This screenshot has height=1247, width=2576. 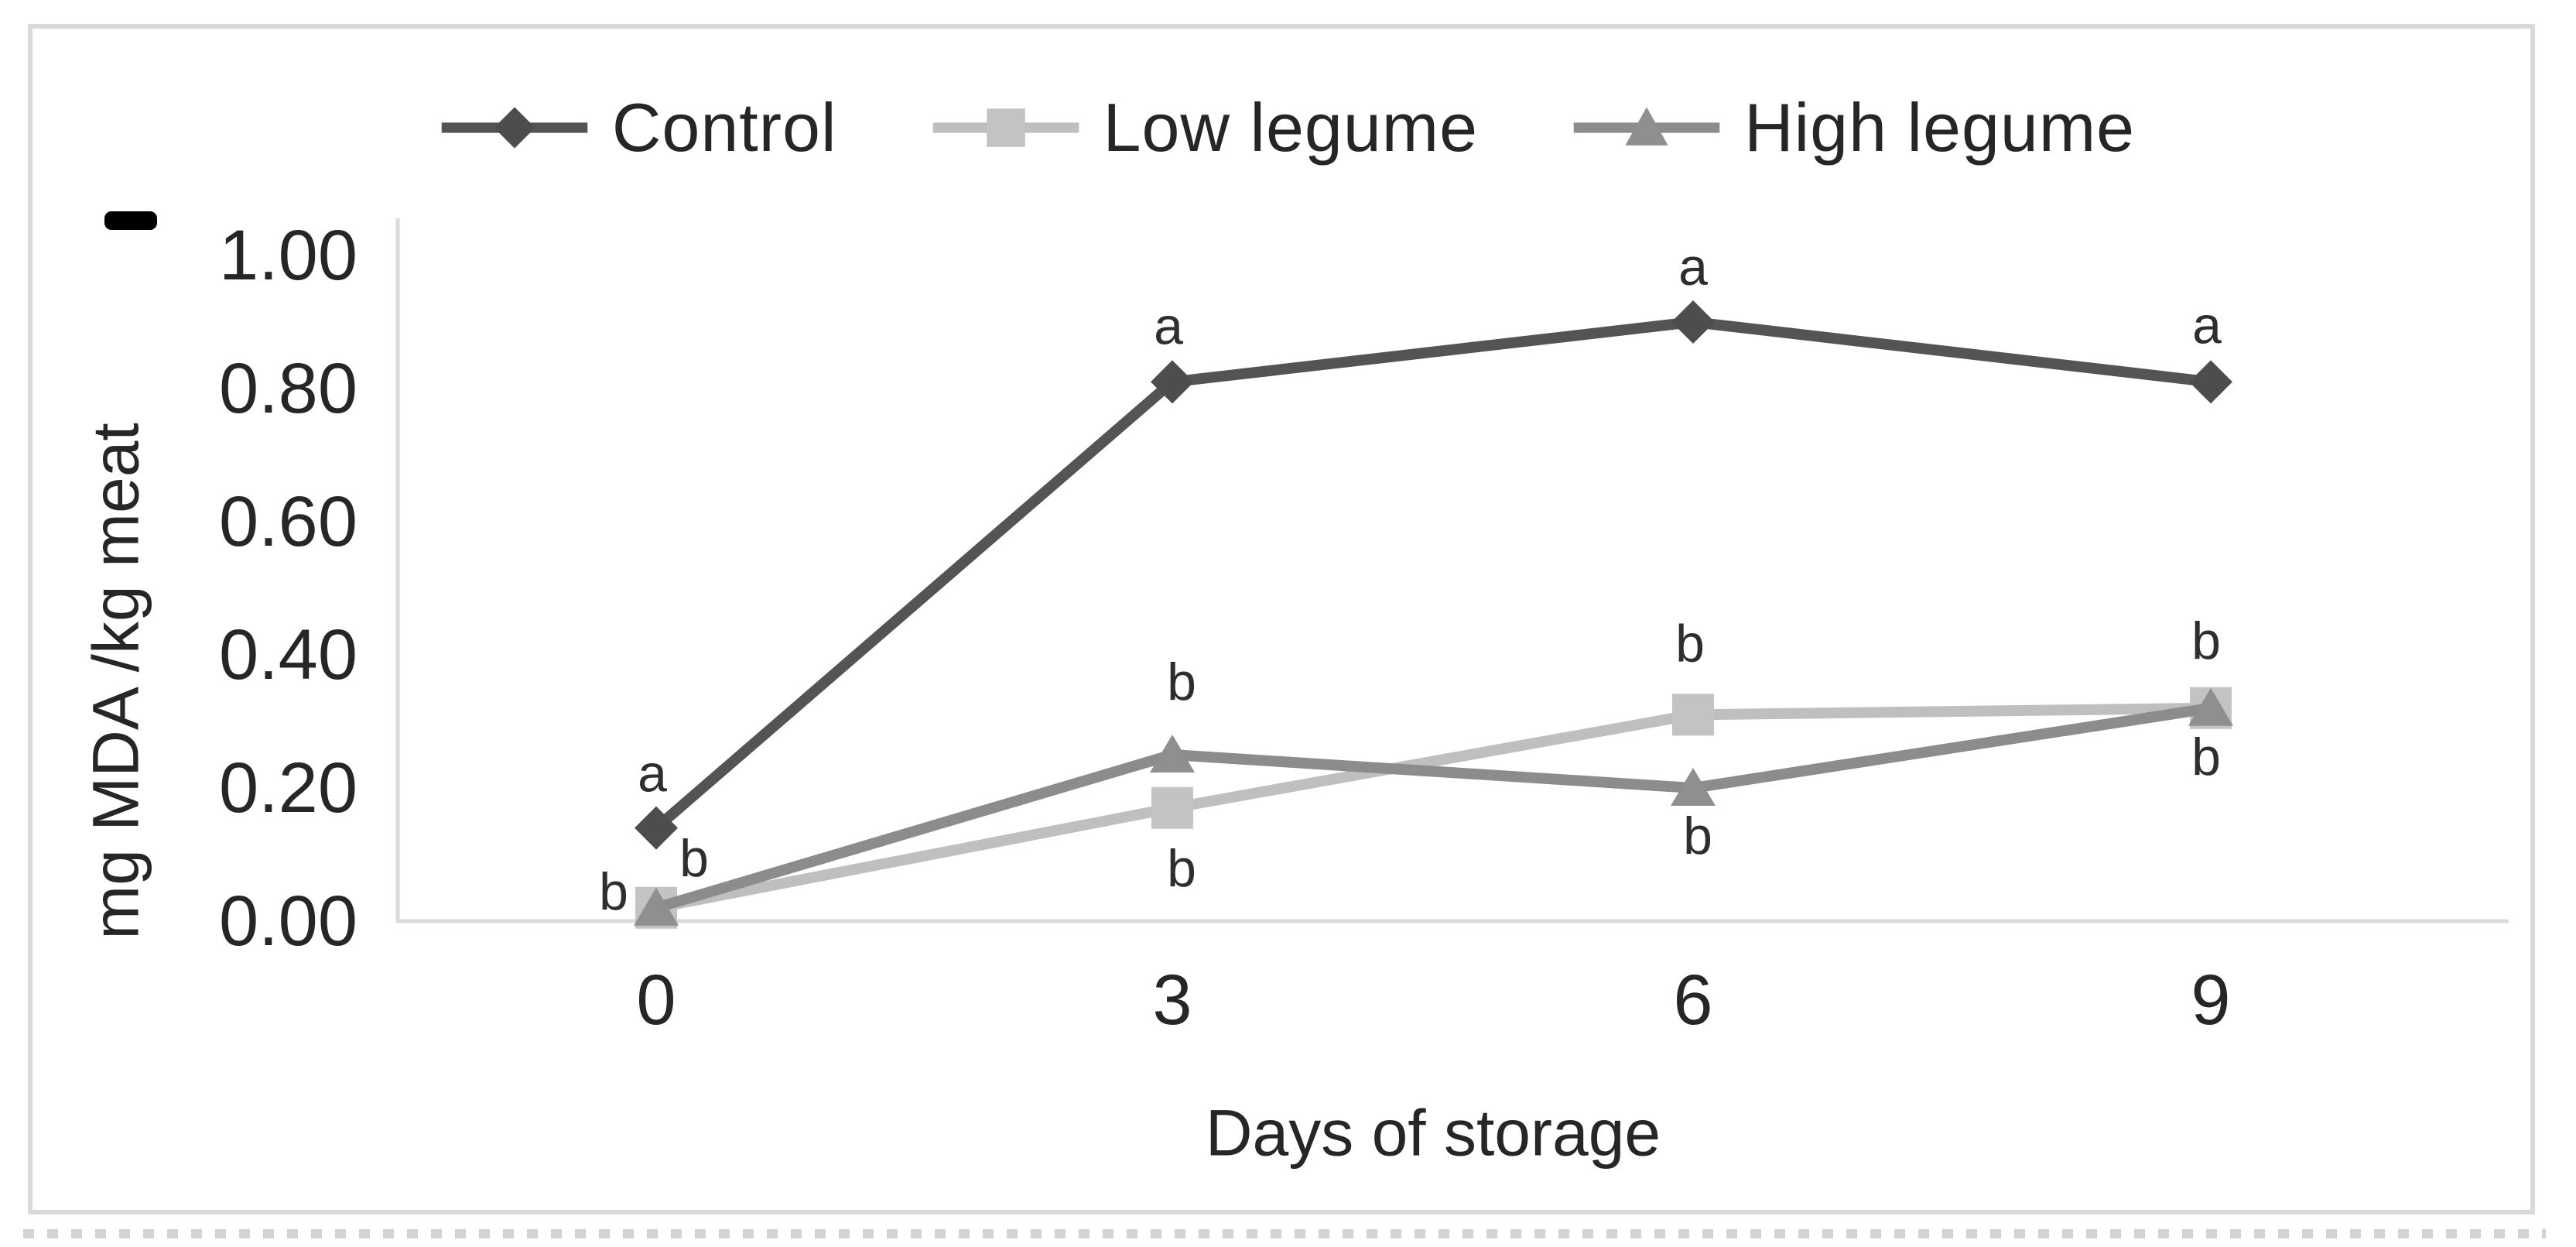 What do you see at coordinates (2210, 1000) in the screenshot?
I see `x-tick-label: 9` at bounding box center [2210, 1000].